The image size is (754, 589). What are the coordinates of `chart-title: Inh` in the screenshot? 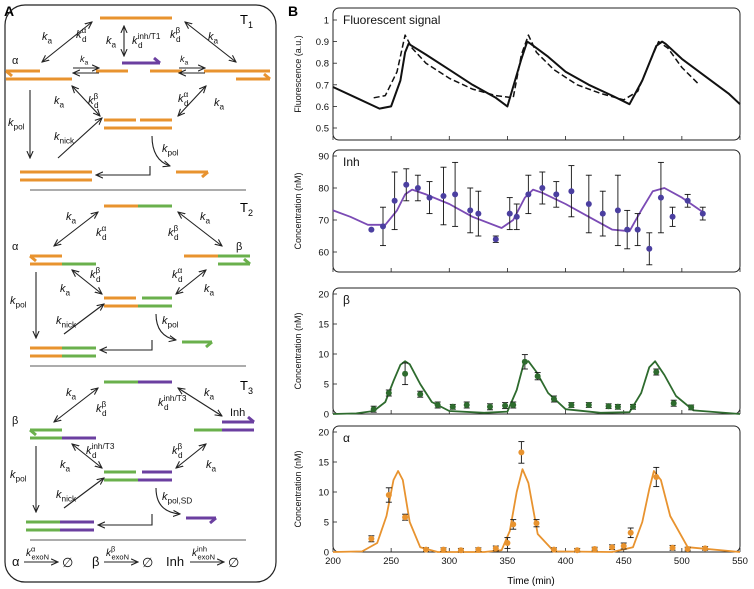 It's located at (351, 162).